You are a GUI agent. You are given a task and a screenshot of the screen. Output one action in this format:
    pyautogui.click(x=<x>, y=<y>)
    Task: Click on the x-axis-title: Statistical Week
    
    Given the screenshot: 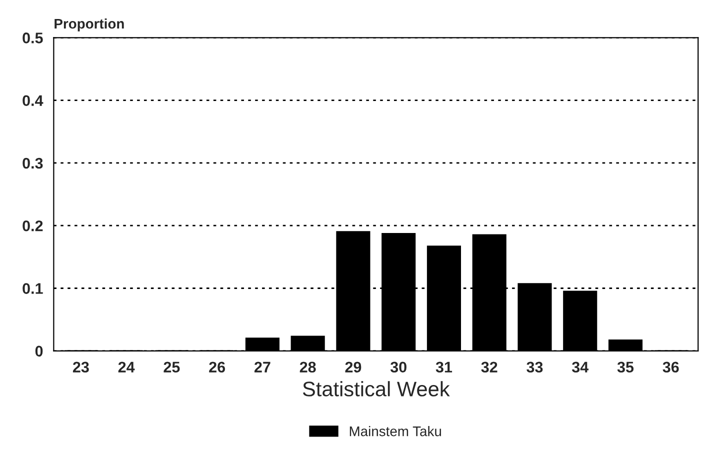 What is the action you would take?
    pyautogui.click(x=376, y=388)
    